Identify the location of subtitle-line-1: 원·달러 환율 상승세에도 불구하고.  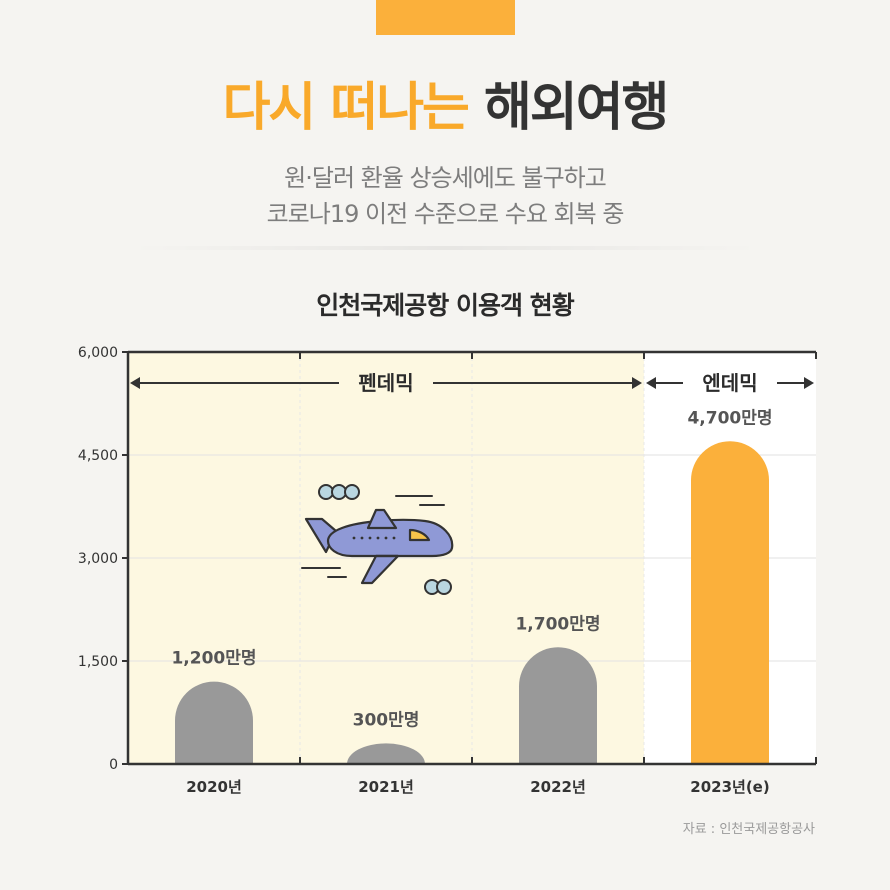
(445, 178).